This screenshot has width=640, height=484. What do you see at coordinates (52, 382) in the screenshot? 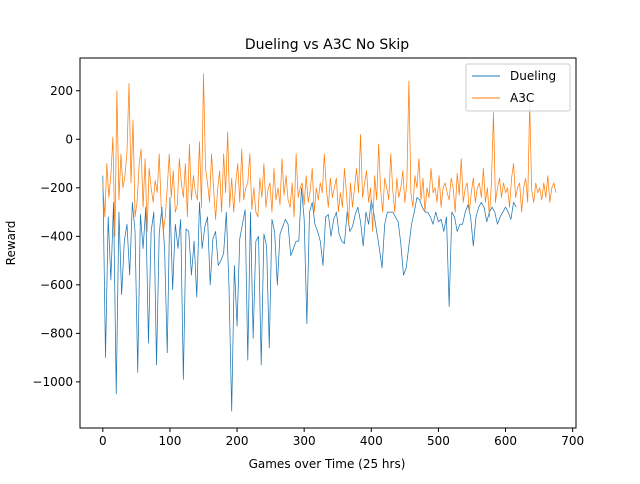
I see `y-tick-label: −1000` at bounding box center [52, 382].